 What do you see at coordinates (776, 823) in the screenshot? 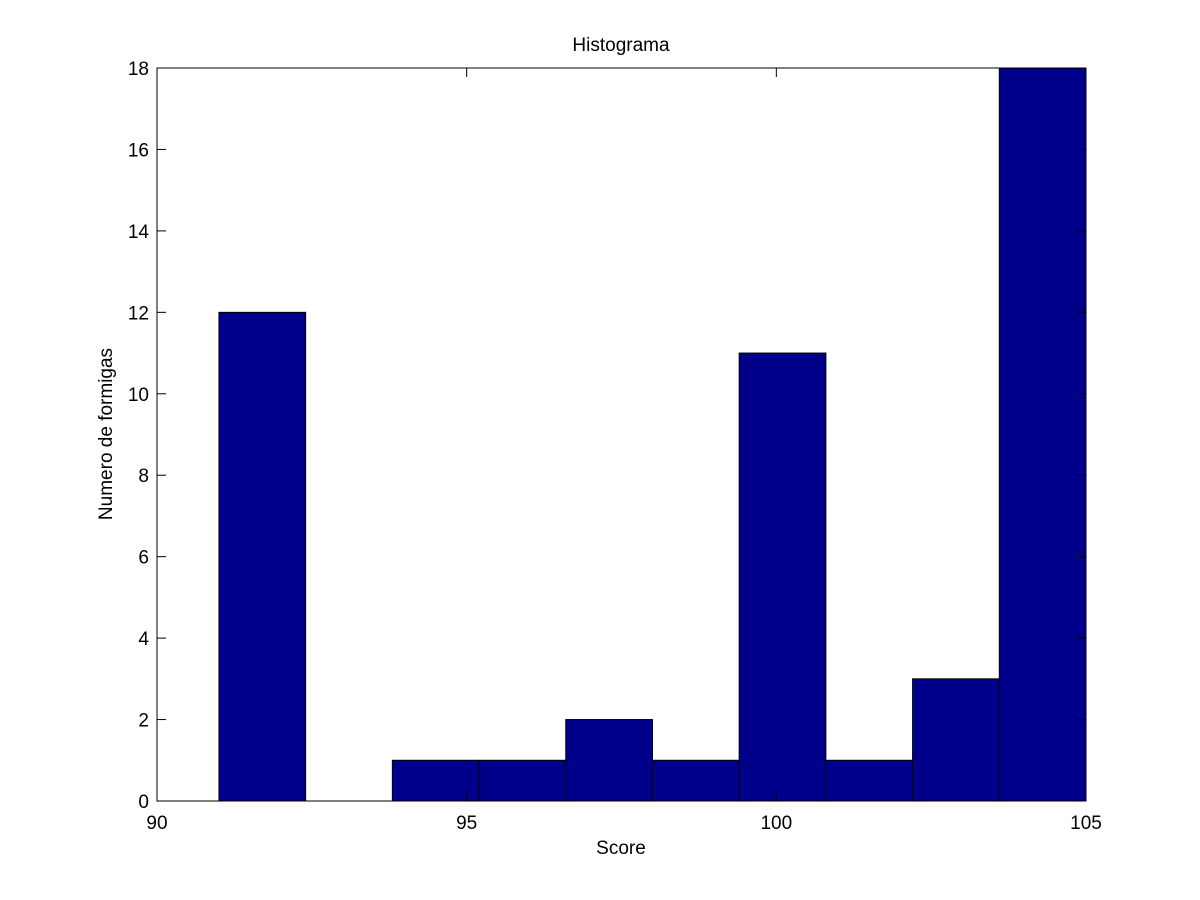
I see `x-tick-label-2: 100` at bounding box center [776, 823].